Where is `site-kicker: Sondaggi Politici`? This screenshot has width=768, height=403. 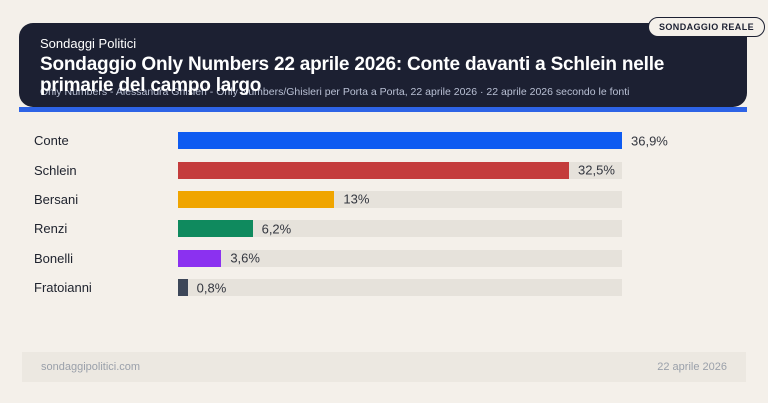 site-kicker: Sondaggi Politici is located at coordinates (88, 43).